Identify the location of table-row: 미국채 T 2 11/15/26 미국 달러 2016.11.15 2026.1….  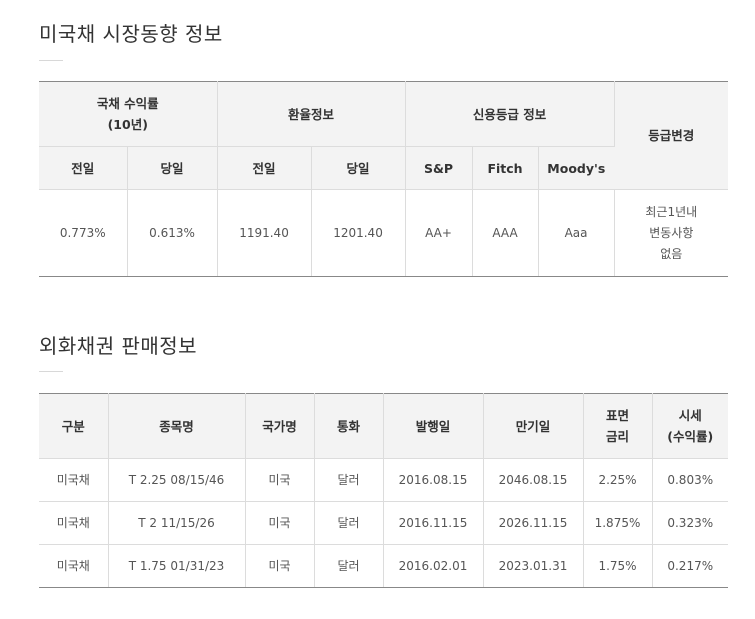
(383, 523).